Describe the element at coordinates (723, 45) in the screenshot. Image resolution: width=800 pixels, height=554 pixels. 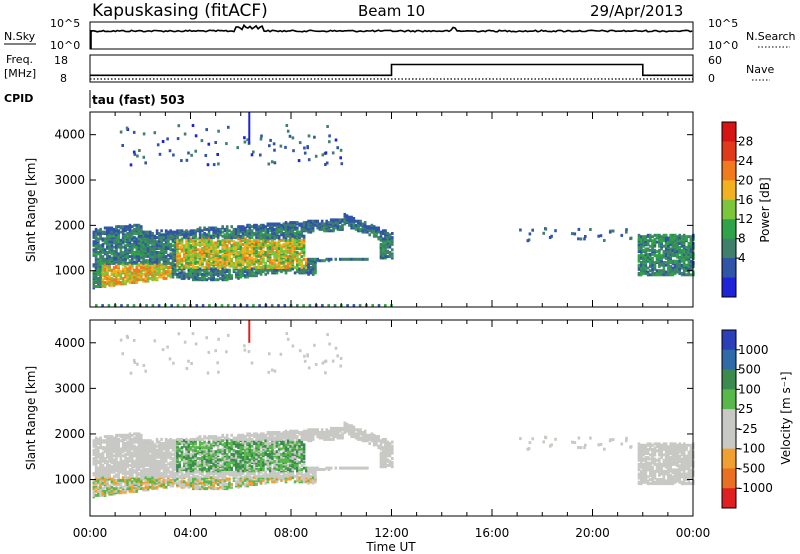
I see `sky-right-tick-bottom: 10^0` at that location.